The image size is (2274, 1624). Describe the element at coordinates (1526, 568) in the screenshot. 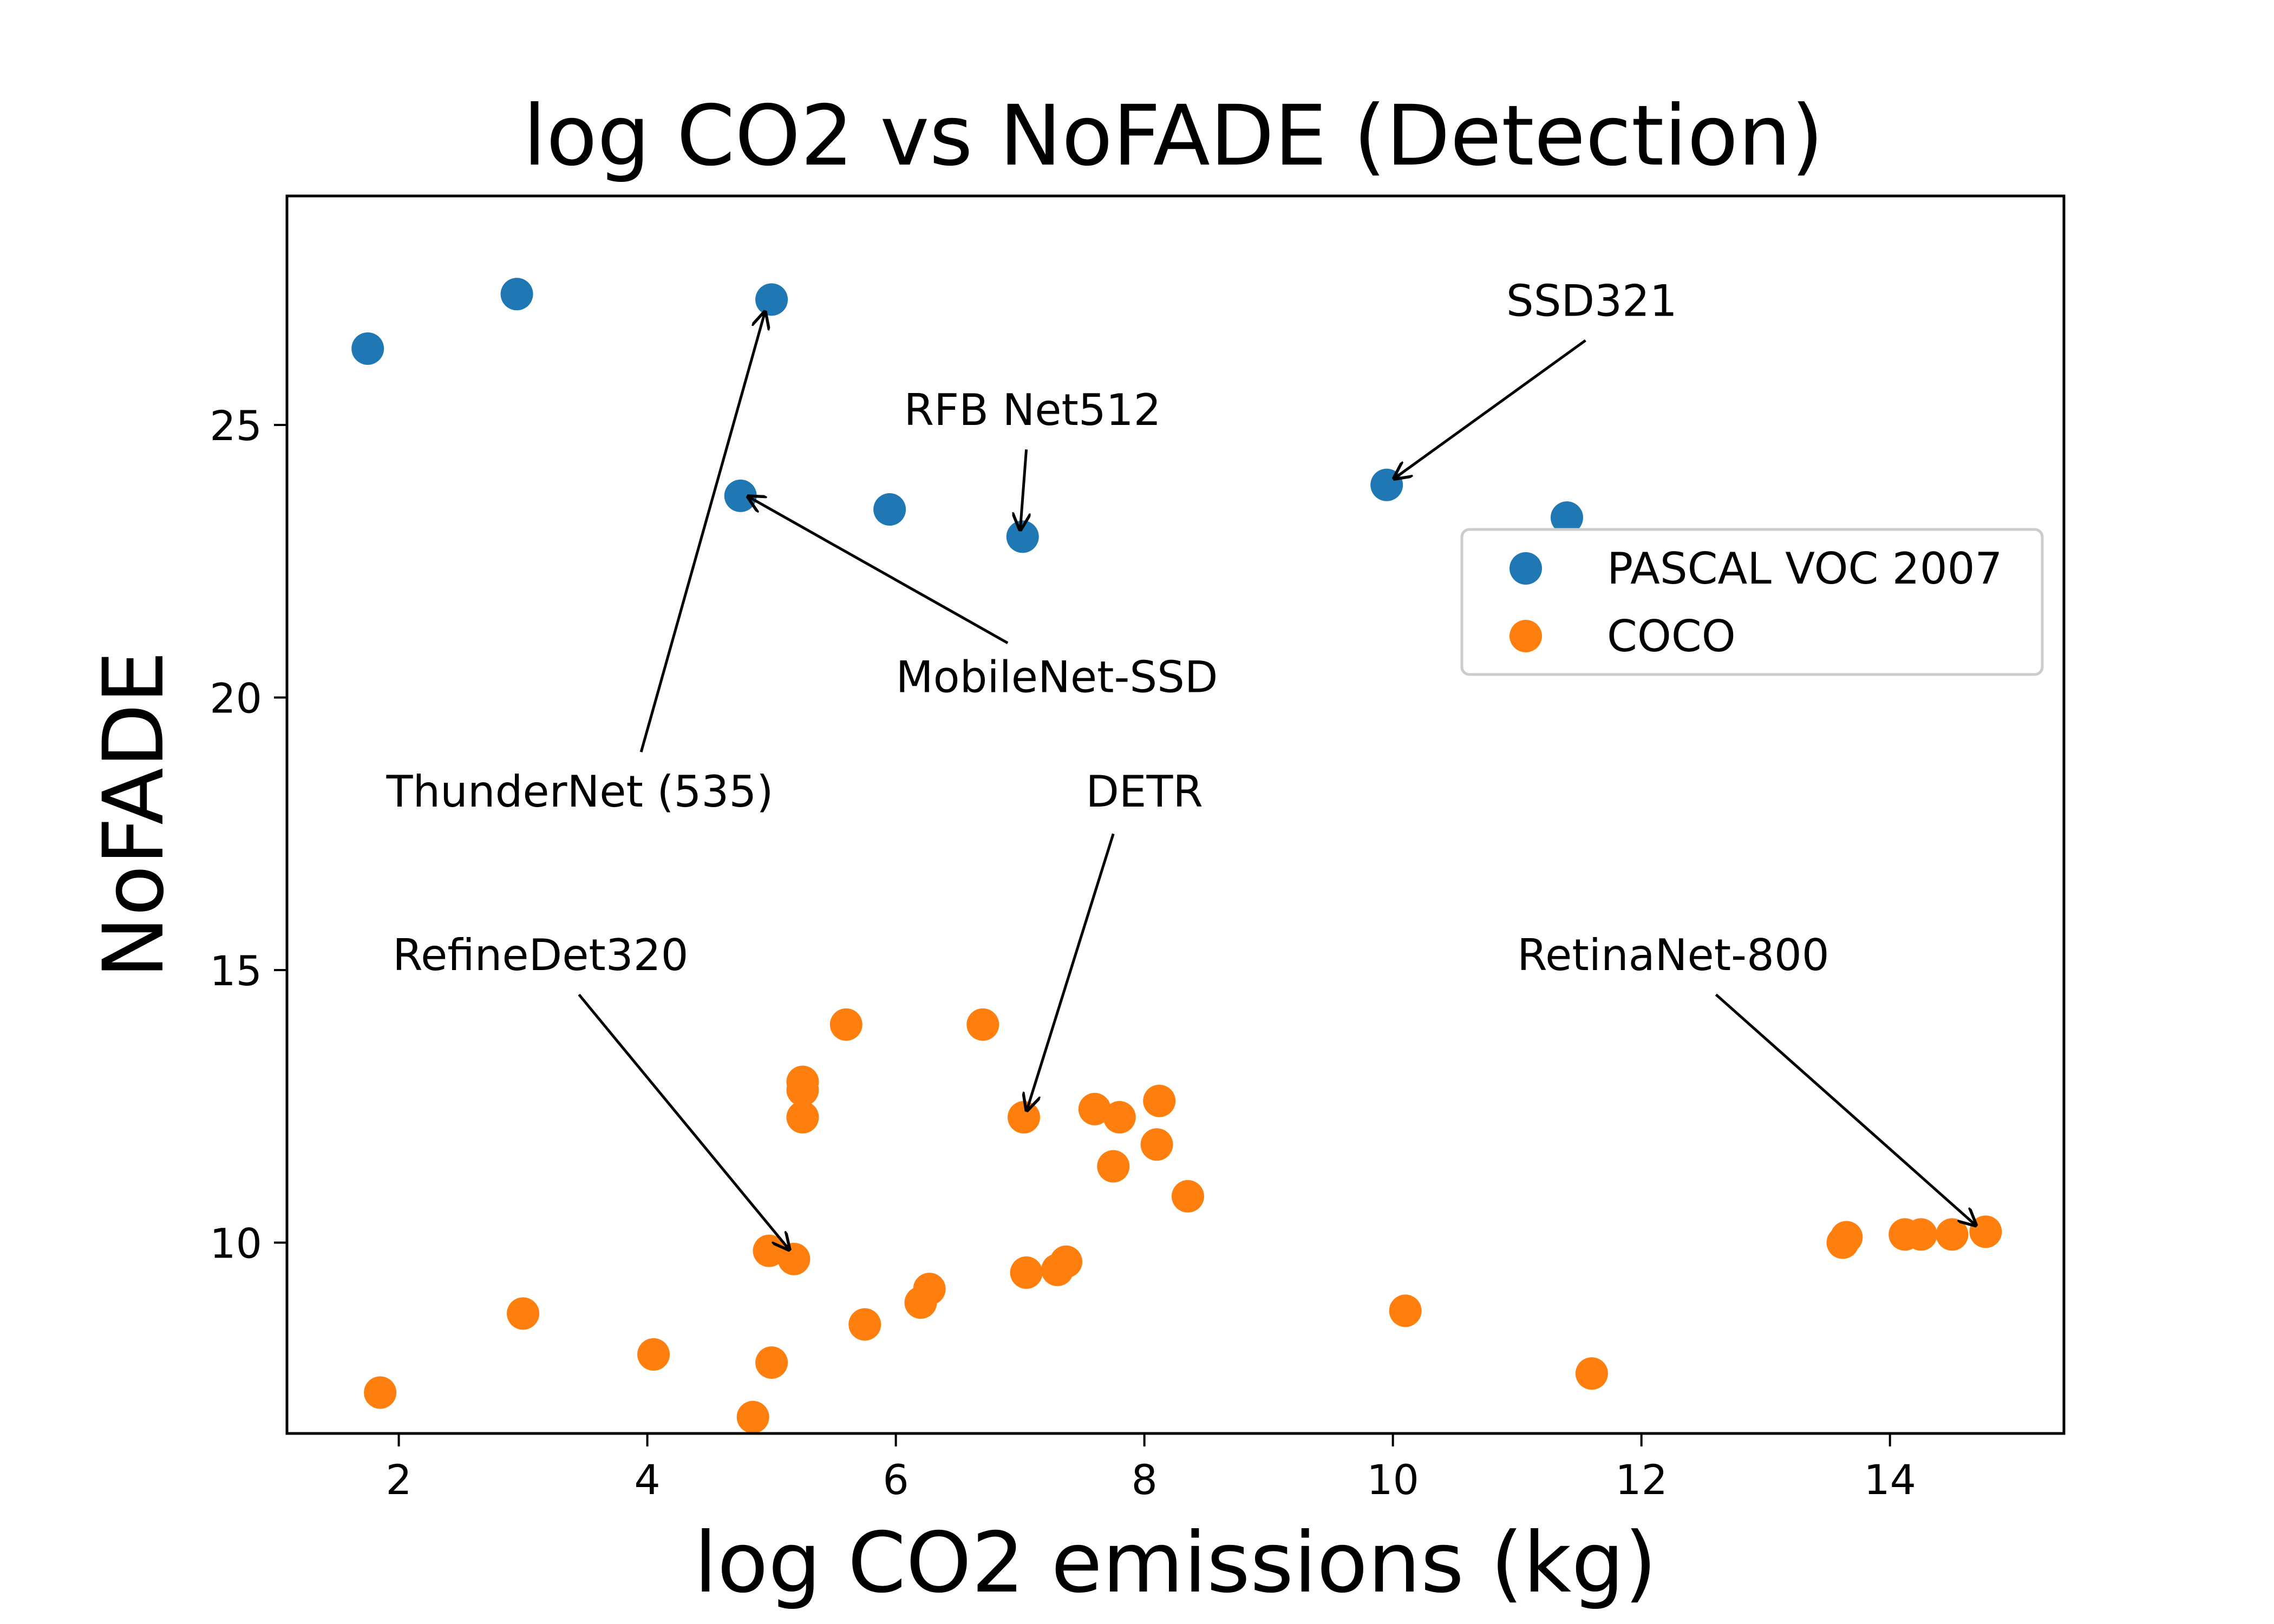

I see `legend-marker-pascal-voc-2007` at that location.